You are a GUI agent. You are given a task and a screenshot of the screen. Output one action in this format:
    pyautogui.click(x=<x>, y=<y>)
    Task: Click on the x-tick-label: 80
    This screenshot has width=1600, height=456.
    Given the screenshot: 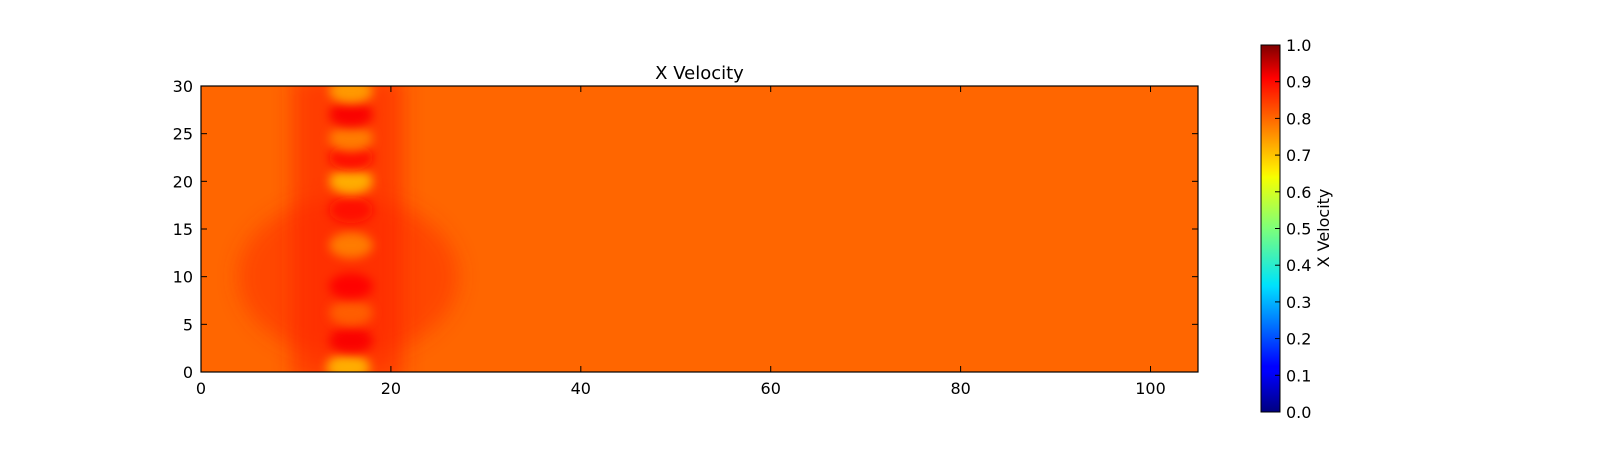 What is the action you would take?
    pyautogui.click(x=960, y=388)
    